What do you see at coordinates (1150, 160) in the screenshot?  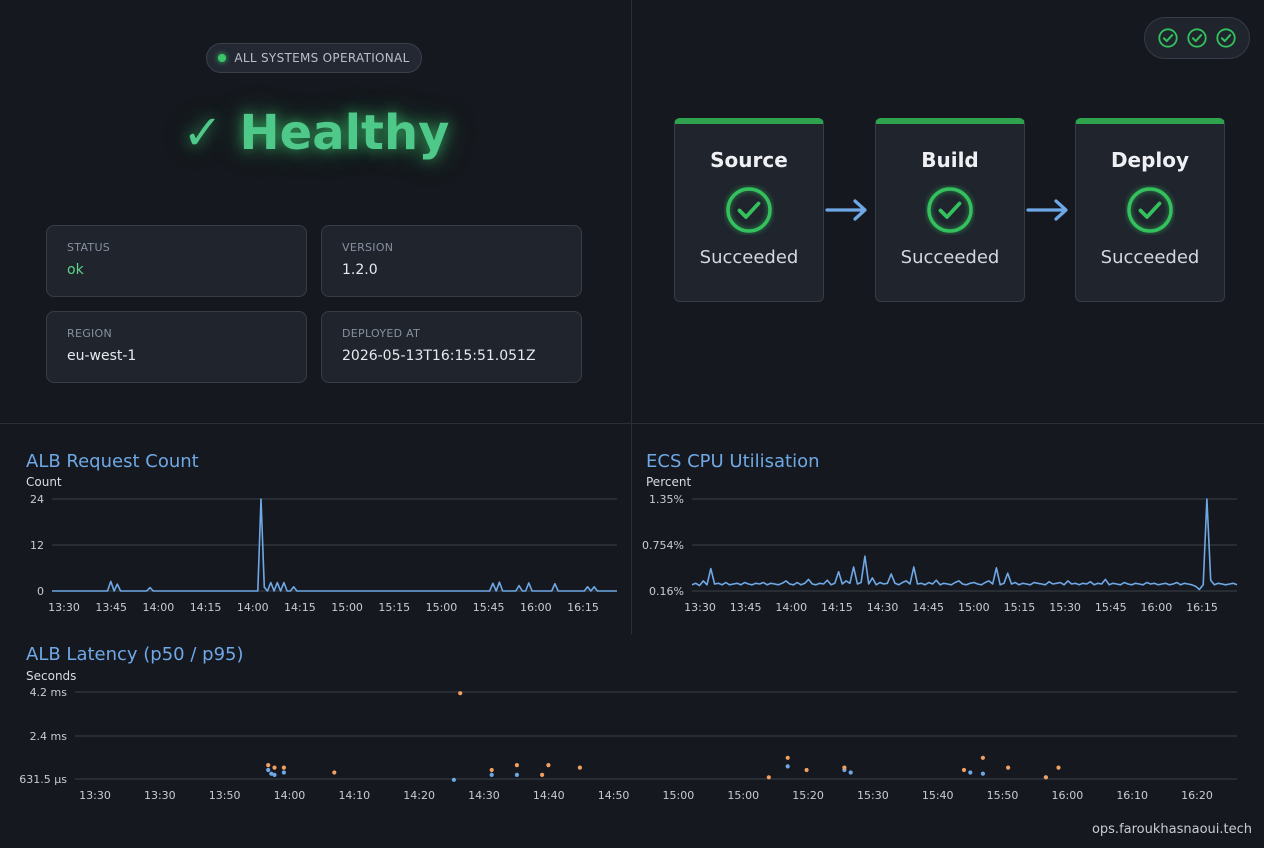 I see `stage-name: Deploy` at bounding box center [1150, 160].